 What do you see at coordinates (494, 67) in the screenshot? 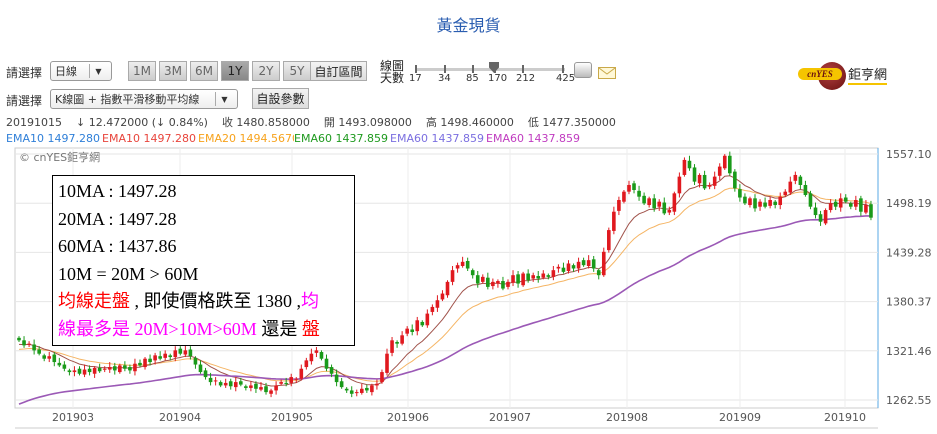
I see `slider-handle` at bounding box center [494, 67].